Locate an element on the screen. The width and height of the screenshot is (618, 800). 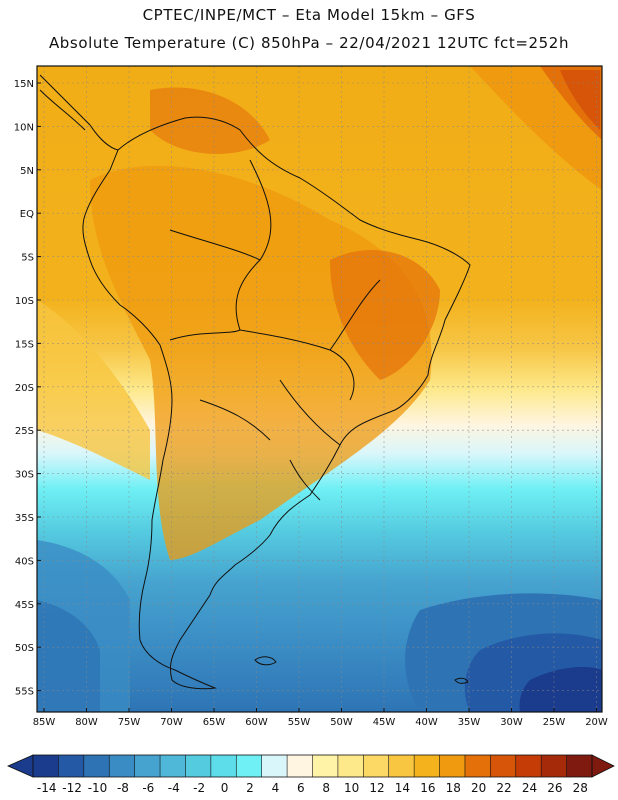
lon-label: 20W is located at coordinates (596, 722).